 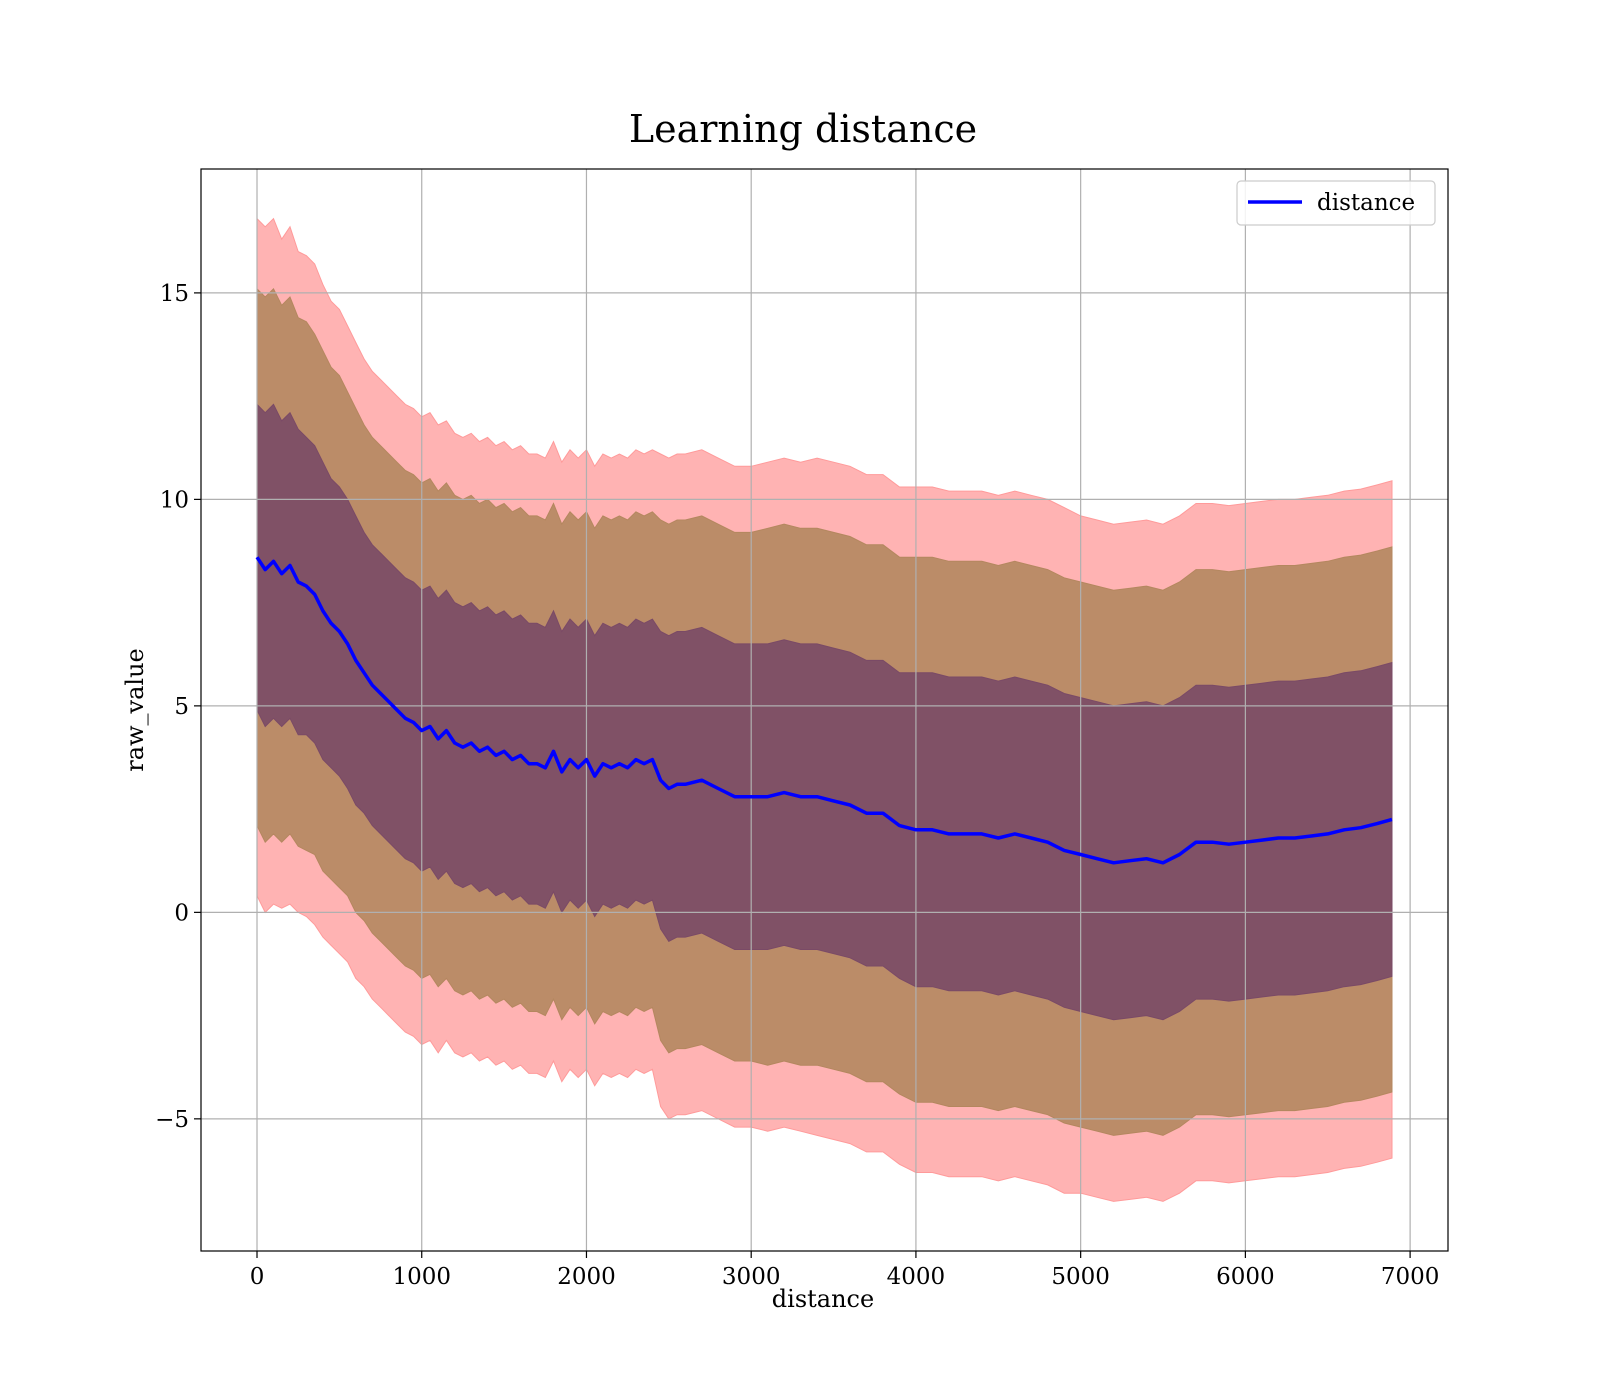 What do you see at coordinates (181, 913) in the screenshot?
I see `y-tick-label: 0` at bounding box center [181, 913].